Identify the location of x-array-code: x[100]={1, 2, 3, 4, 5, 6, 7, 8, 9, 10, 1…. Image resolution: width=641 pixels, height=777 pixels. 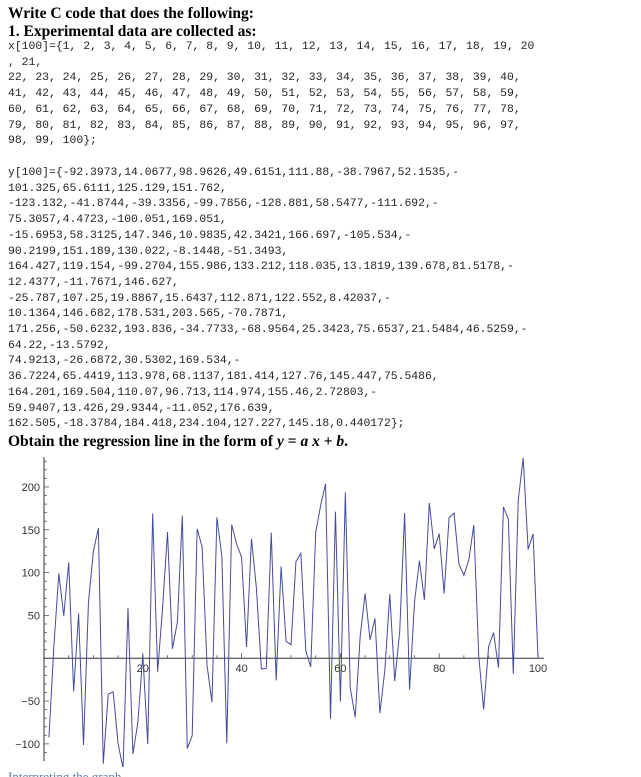
(271, 94).